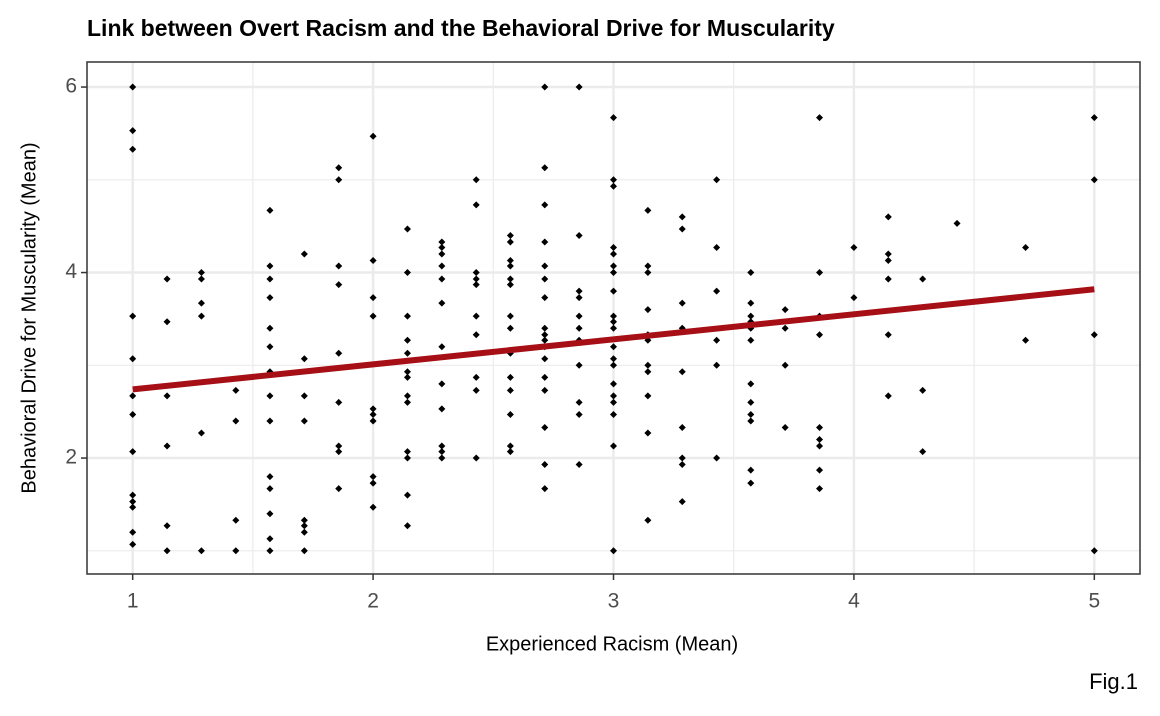 Image resolution: width=1160 pixels, height=716 pixels. Describe the element at coordinates (29, 317) in the screenshot. I see `y-axis-label: Behavioral Drive for Muscularity (Mean)` at that location.